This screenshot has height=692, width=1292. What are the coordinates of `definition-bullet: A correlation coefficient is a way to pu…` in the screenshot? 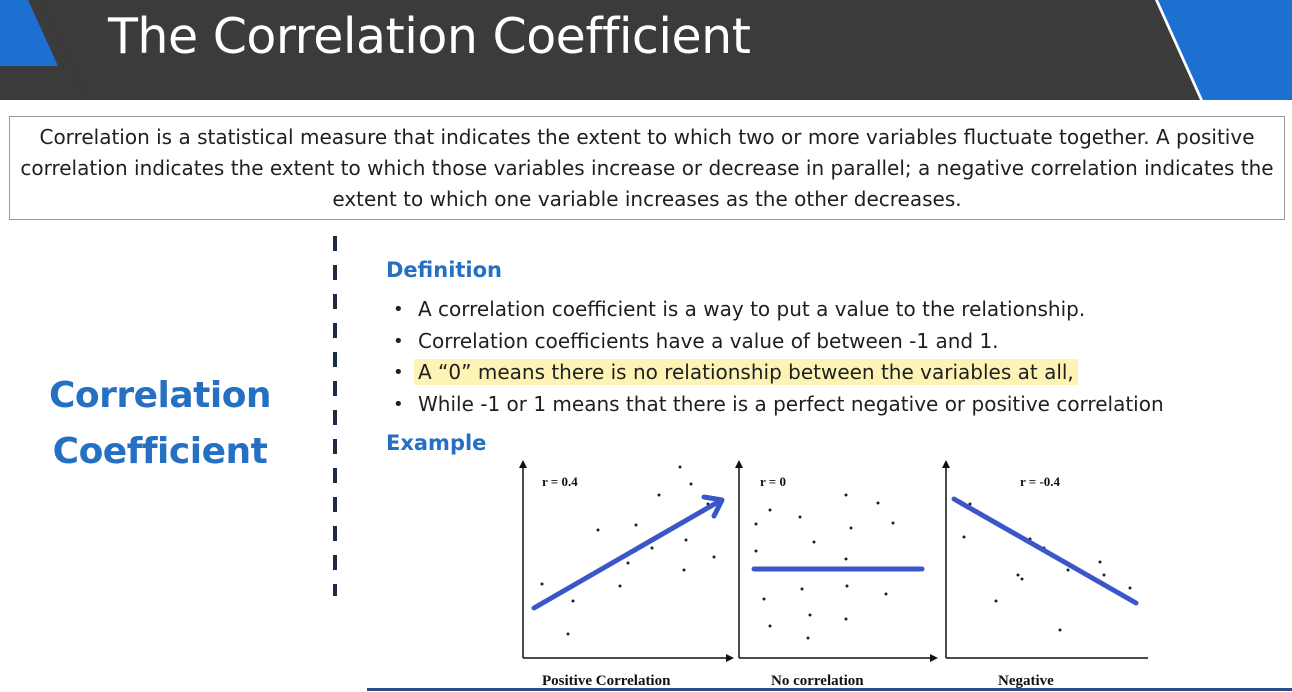 It's located at (777, 310).